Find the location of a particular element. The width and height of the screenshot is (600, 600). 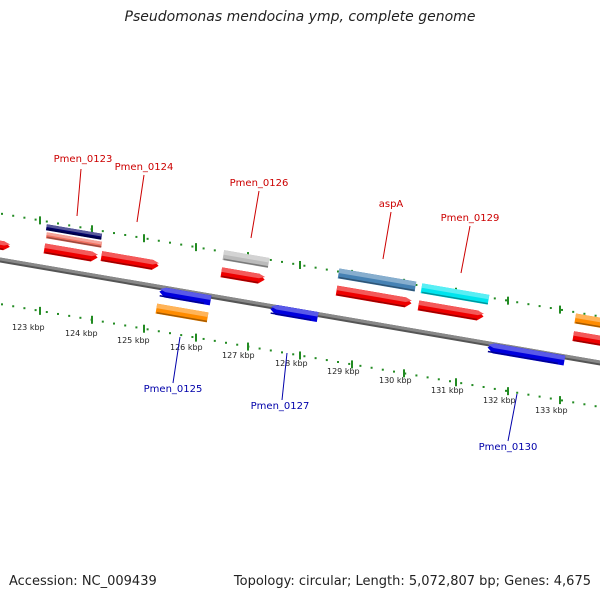

gene-label: Pmen_0124 is located at coordinates (144, 167).